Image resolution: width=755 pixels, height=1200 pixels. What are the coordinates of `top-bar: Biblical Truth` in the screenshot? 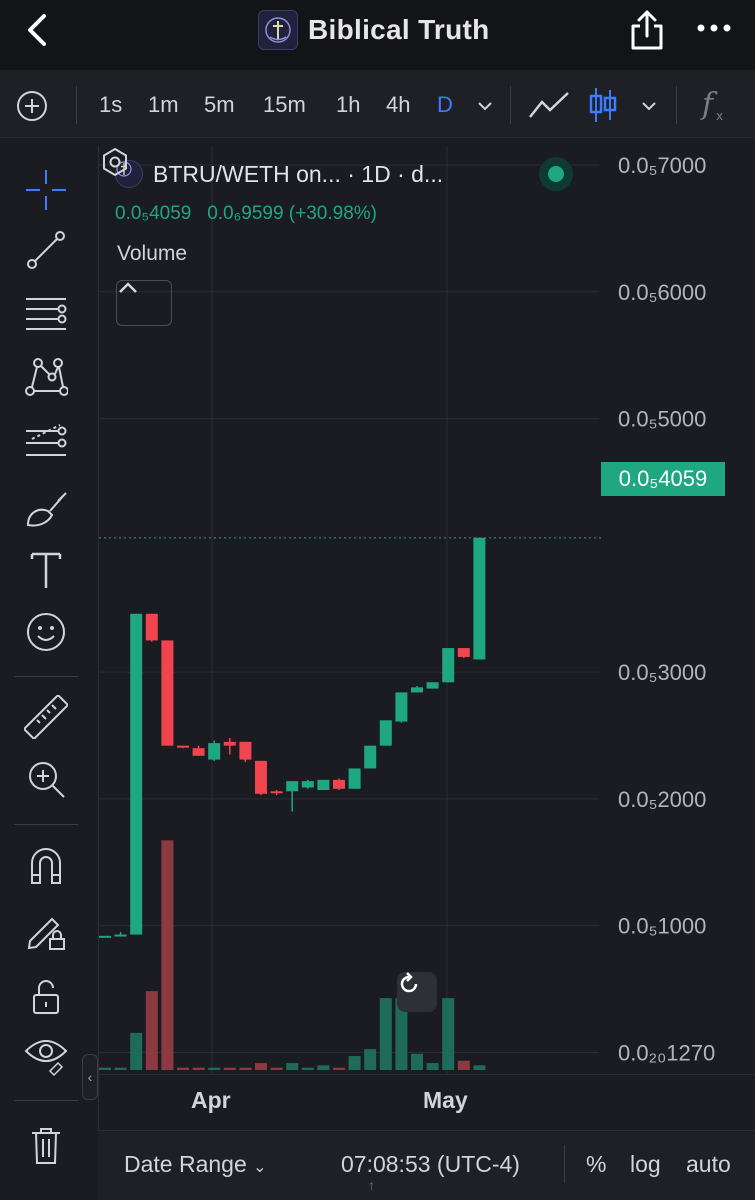 It's located at (377, 35).